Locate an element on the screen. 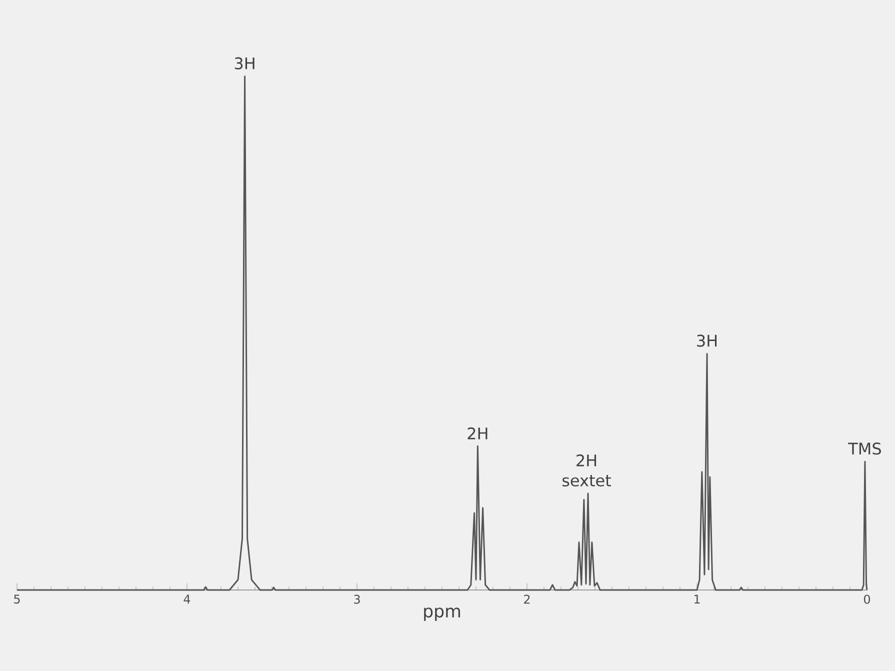 The height and width of the screenshot is (671, 895). x-tick-label: 3 is located at coordinates (357, 599).